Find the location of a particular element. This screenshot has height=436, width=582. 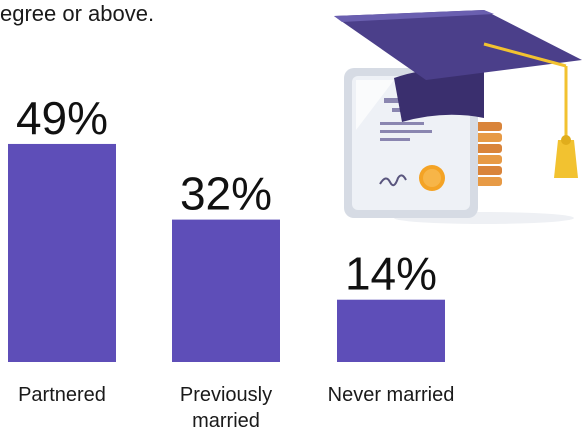

category-label: Never married is located at coordinates (391, 395).